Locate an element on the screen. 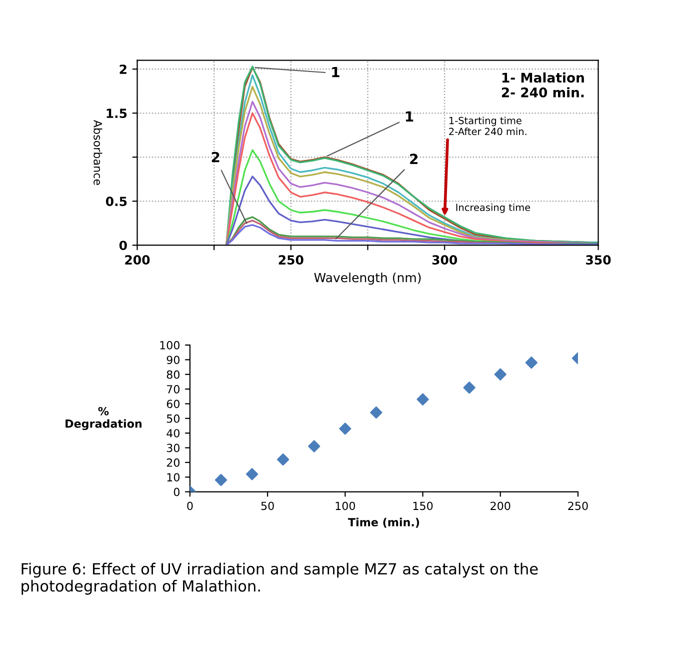  y-tick-label: 20 is located at coordinates (173, 462).